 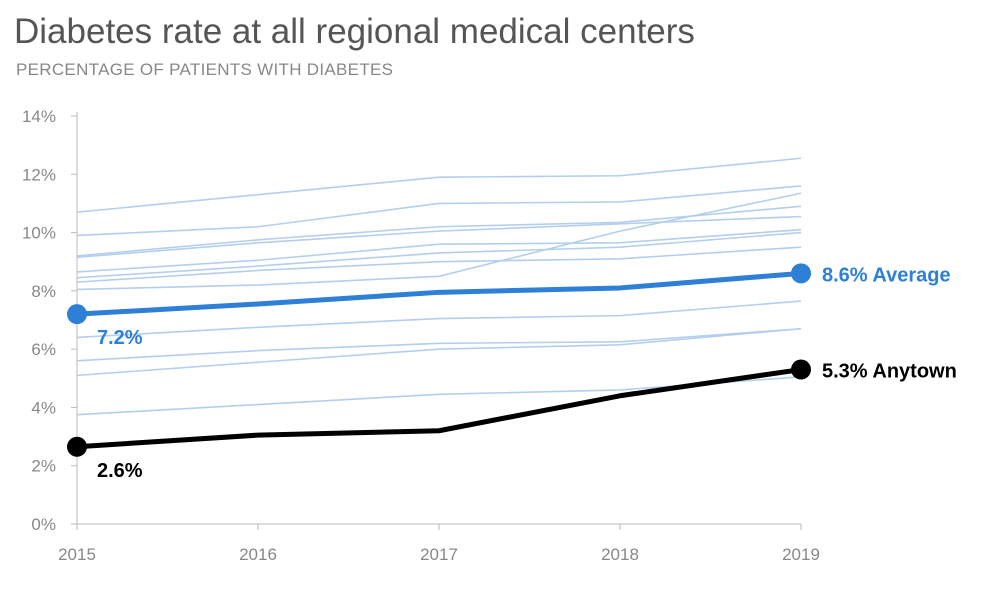 What do you see at coordinates (889, 372) in the screenshot?
I see `series-end-label: 5.3% Anytown` at bounding box center [889, 372].